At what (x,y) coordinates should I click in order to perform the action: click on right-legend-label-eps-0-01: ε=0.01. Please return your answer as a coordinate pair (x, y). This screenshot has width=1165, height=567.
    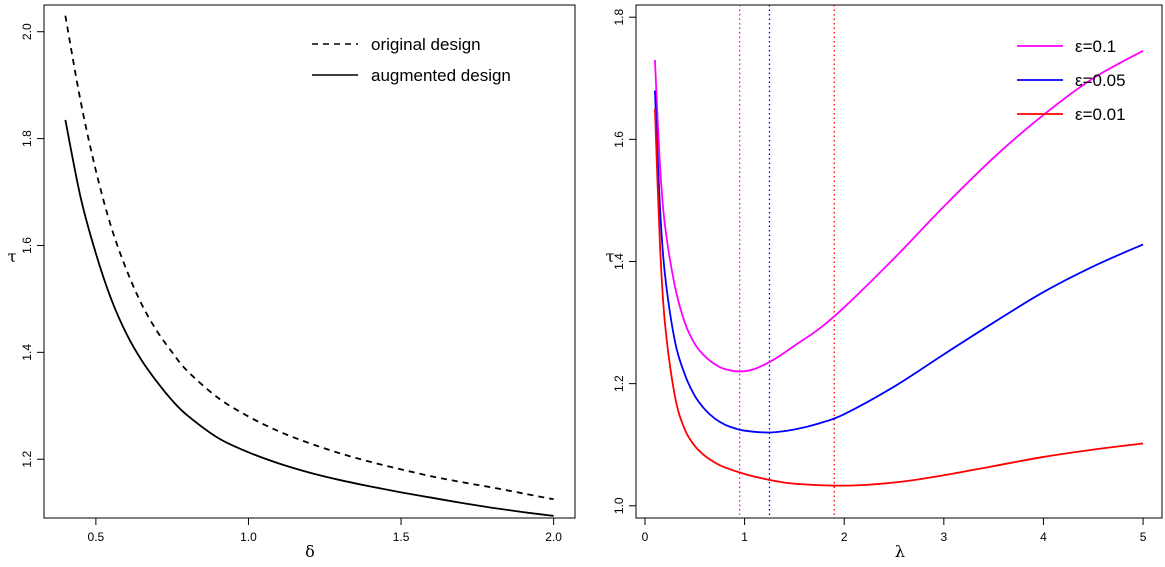
    Looking at the image, I should click on (1100, 114).